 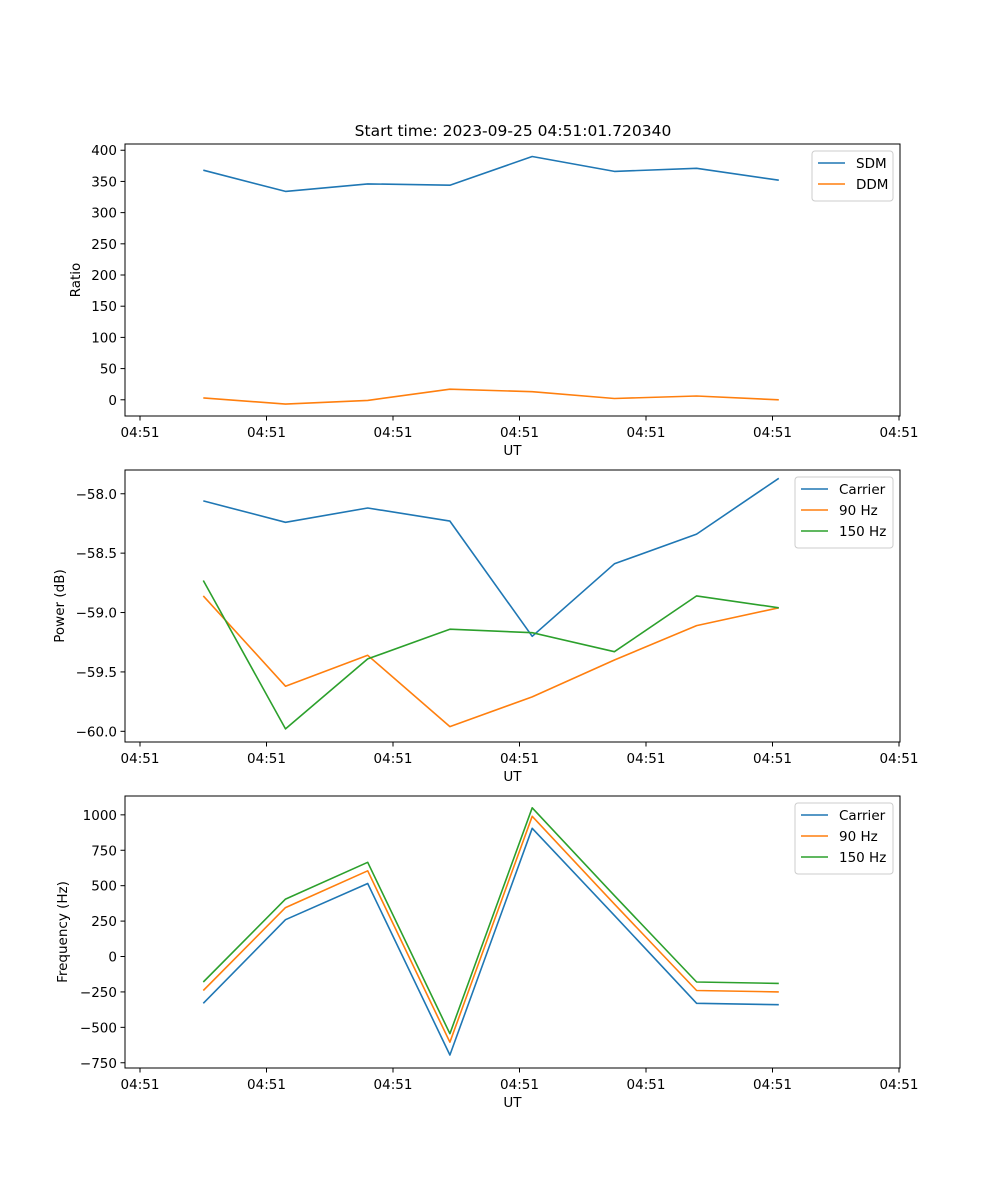 What do you see at coordinates (491, 396) in the screenshot?
I see `series-line-ddm` at bounding box center [491, 396].